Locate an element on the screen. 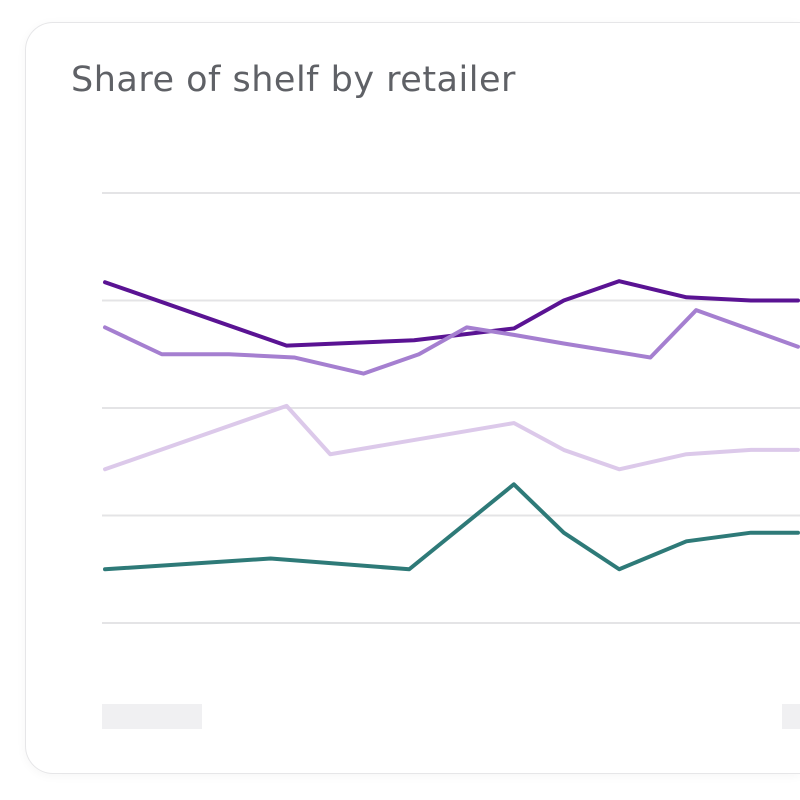 The image size is (800, 800). chart-title: Share of shelf by retailer is located at coordinates (293, 80).